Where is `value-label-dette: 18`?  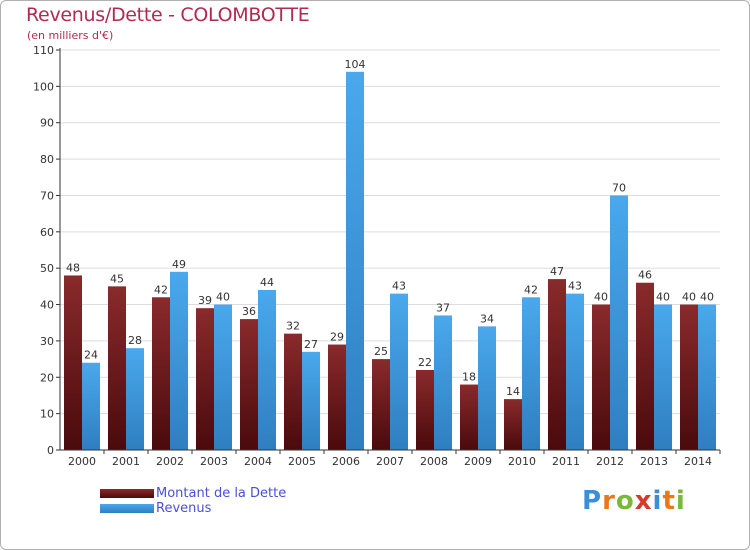
value-label-dette: 18 is located at coordinates (469, 377).